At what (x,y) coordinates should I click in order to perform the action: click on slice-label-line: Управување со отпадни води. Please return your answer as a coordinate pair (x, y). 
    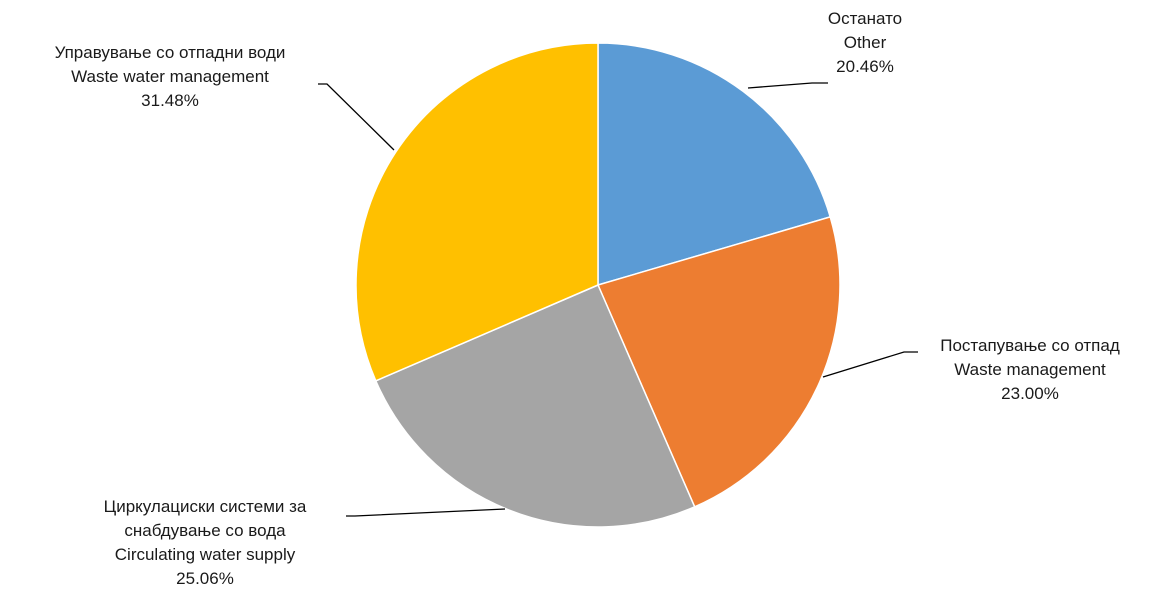
    Looking at the image, I should click on (170, 52).